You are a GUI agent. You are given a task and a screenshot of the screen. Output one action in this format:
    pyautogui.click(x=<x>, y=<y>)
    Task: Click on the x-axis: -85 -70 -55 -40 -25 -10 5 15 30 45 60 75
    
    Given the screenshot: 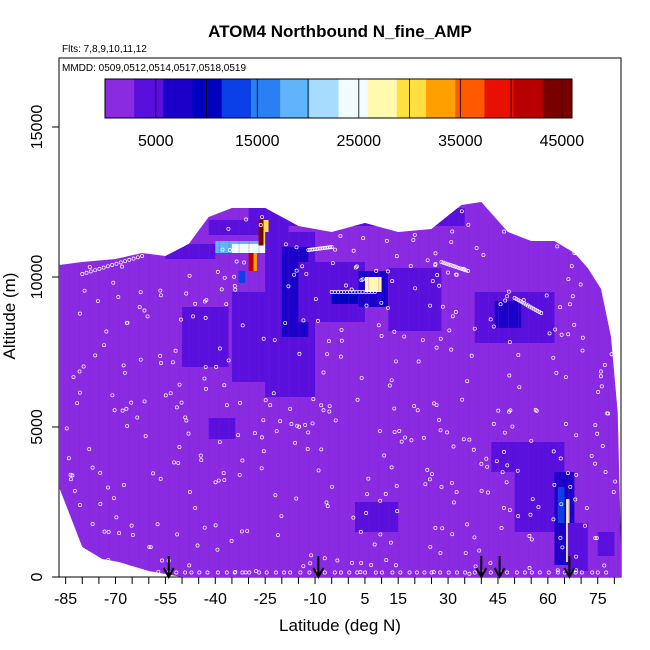 What is the action you would take?
    pyautogui.click(x=334, y=592)
    